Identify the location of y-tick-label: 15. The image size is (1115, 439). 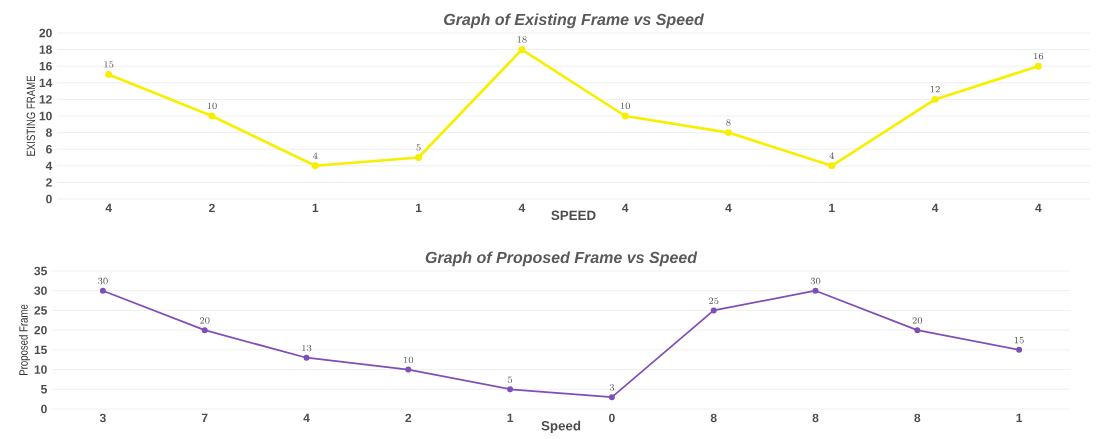
(40, 350).